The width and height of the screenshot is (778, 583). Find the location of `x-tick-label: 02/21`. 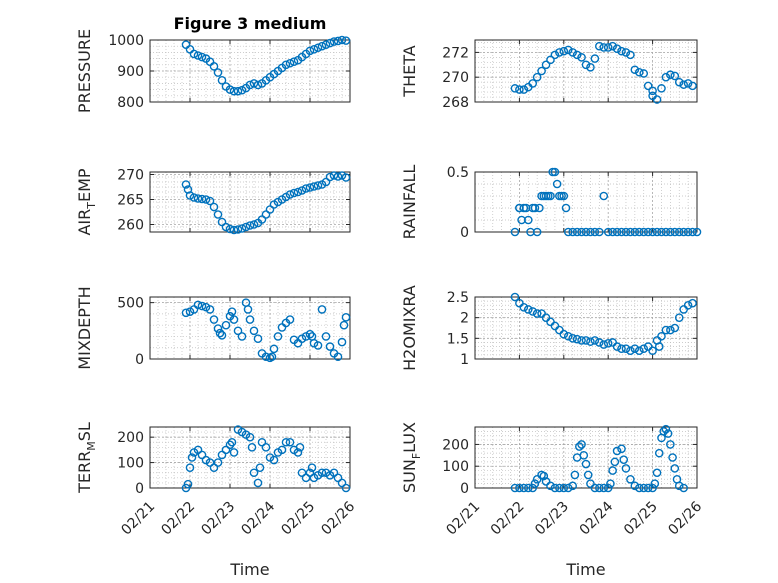

x-tick-label: 02/21 is located at coordinates (463, 519).